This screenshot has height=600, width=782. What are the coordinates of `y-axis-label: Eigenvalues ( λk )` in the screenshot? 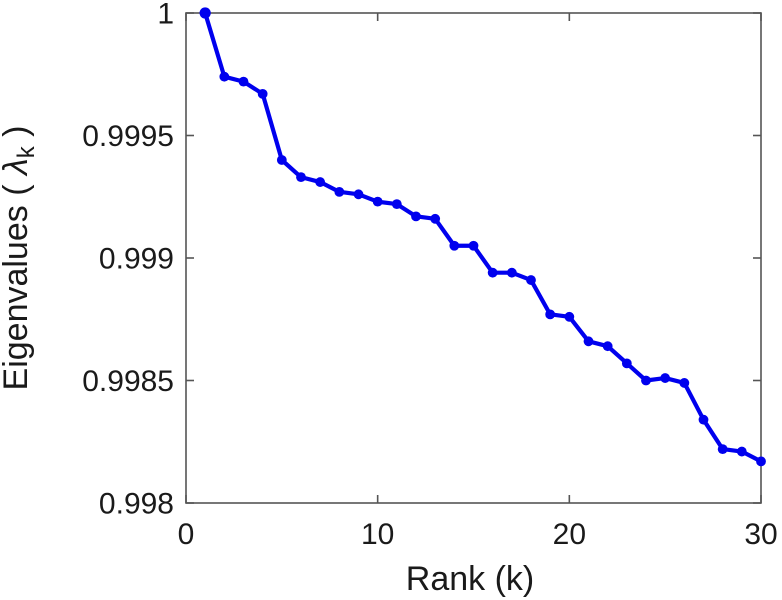 It's located at (20, 258).